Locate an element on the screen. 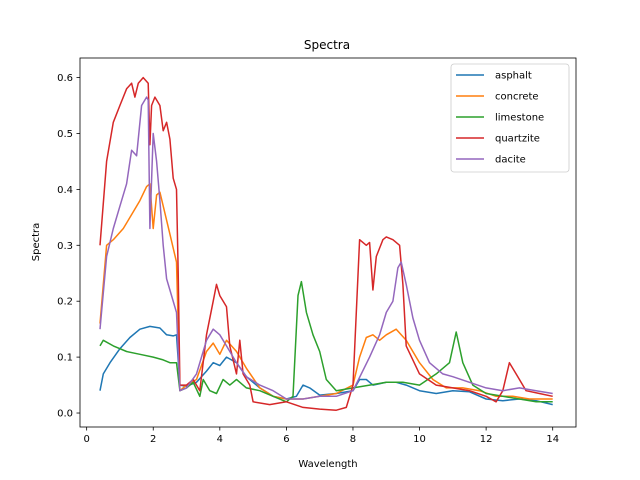 This screenshot has width=640, height=480. y-tick-label-5: 0.5 is located at coordinates (65, 134).